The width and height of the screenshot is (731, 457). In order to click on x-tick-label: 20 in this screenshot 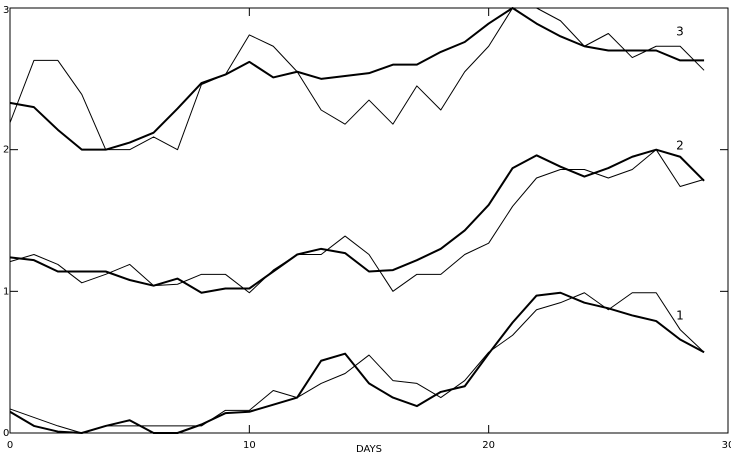, I will do `click(488, 445)`.